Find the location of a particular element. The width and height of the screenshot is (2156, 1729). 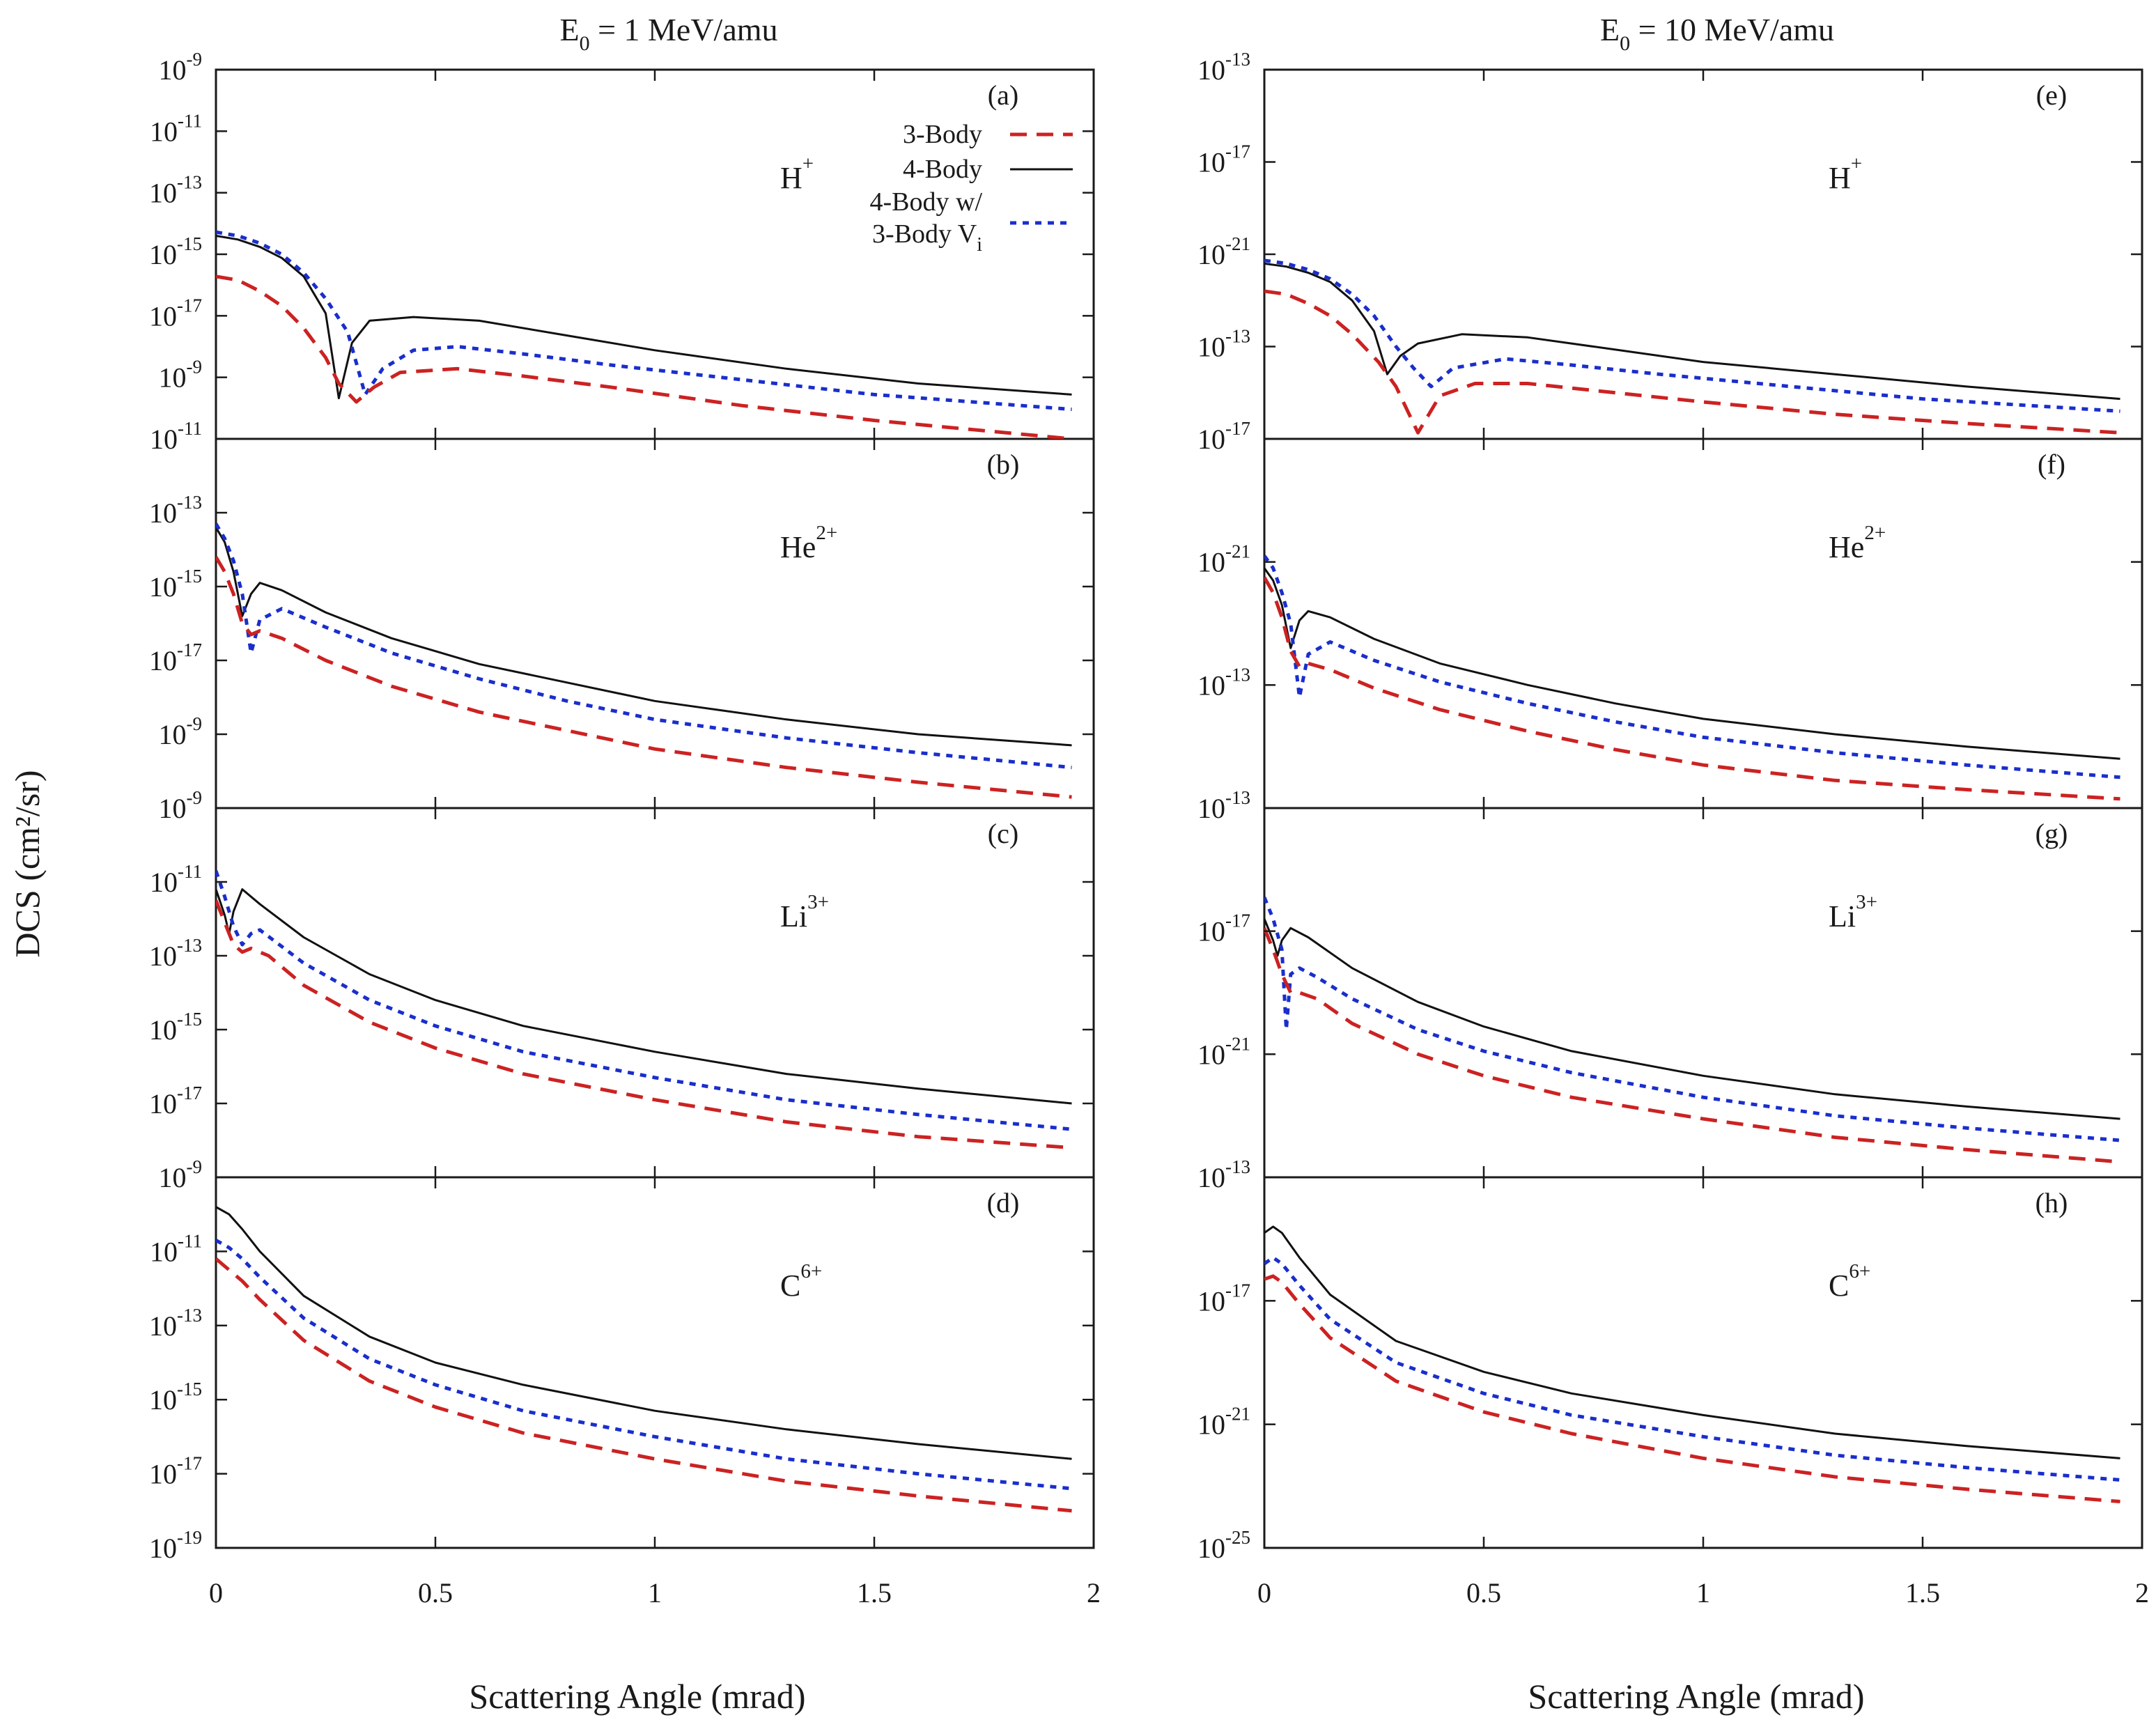

panel-frame-c is located at coordinates (655, 993).